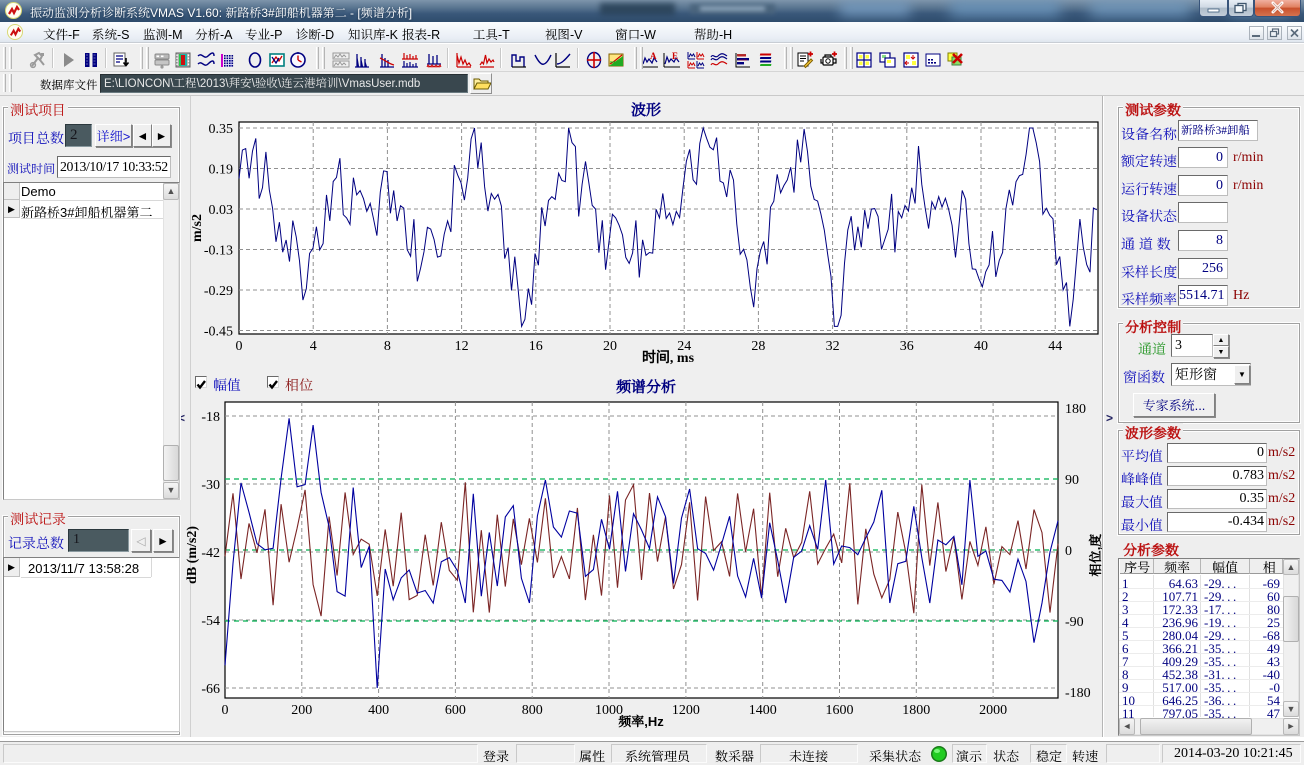  What do you see at coordinates (1074, 622) in the screenshot?
I see `svg-text: -90` at bounding box center [1074, 622].